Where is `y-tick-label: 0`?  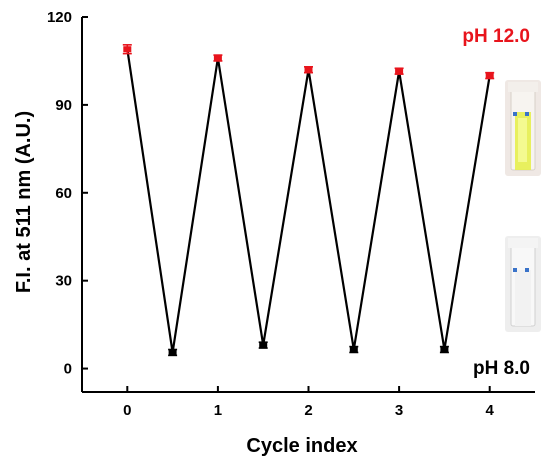 y-tick-label: 0 is located at coordinates (68, 369).